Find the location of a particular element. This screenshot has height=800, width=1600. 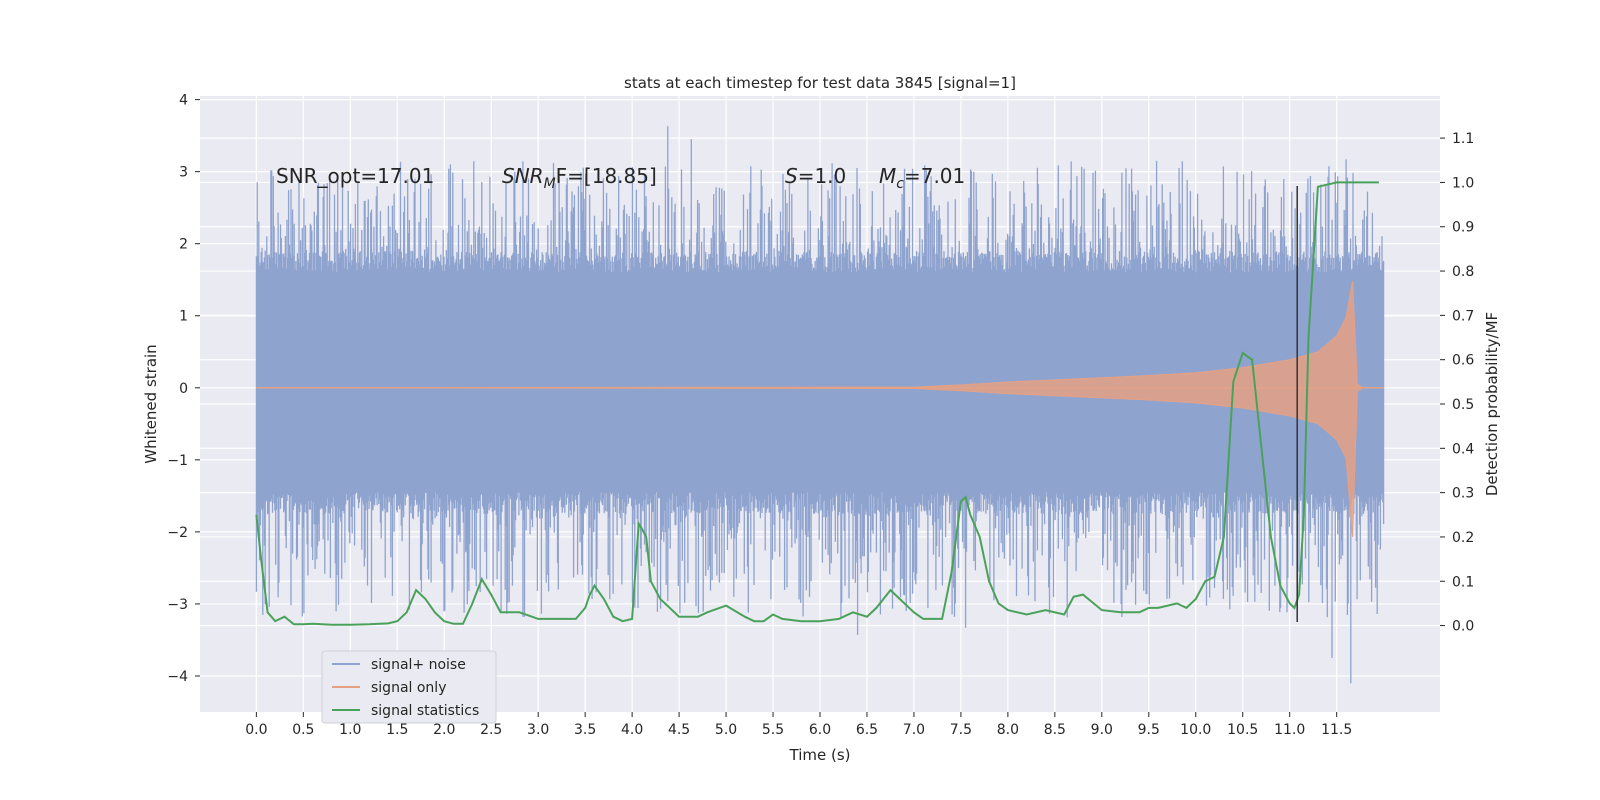

x-tick-label: 4.5 is located at coordinates (679, 730).